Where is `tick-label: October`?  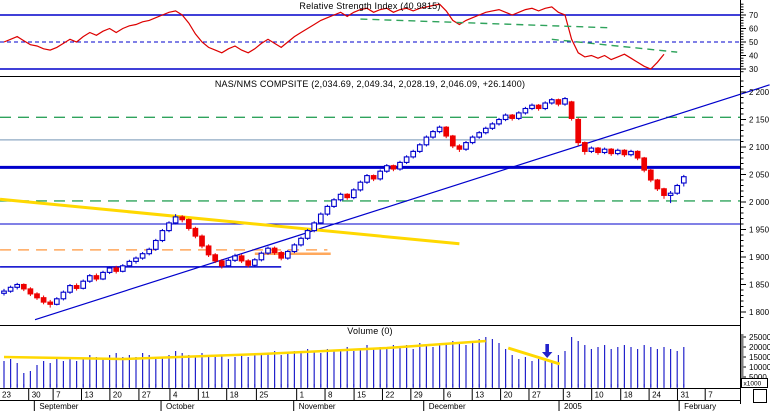 tick-label: October is located at coordinates (180, 406).